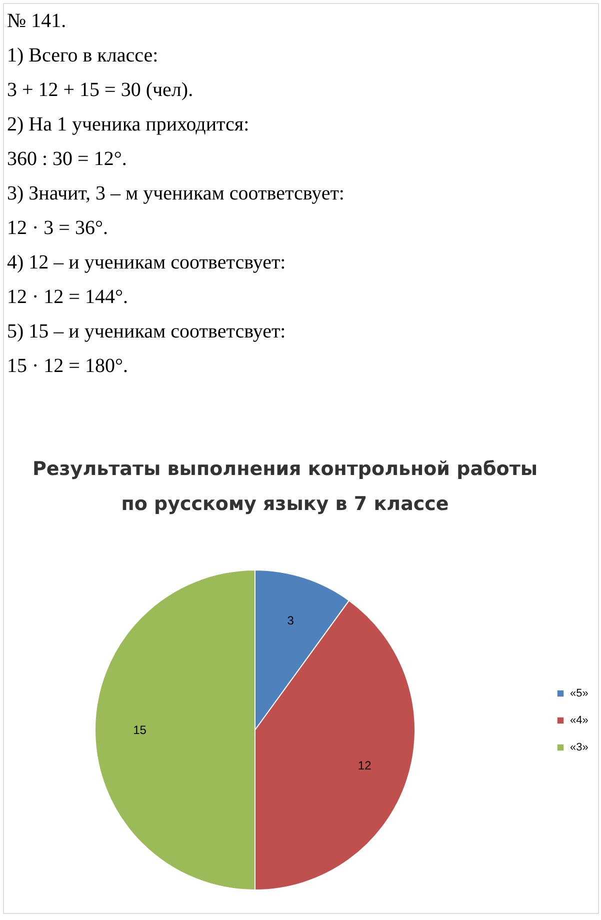  I want to click on text: 3 + 12 + 15 = 30 (чел)., so click(100, 90).